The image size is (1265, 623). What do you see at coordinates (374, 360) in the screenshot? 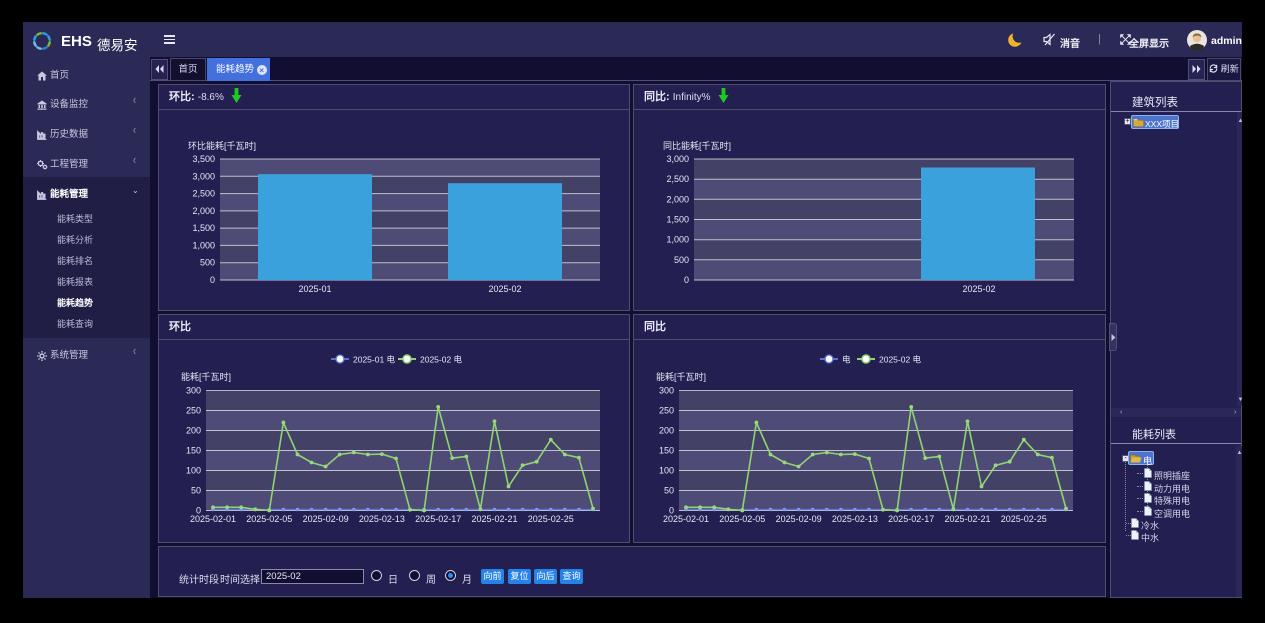
I see `svg-text: 2025-01 电` at bounding box center [374, 360].